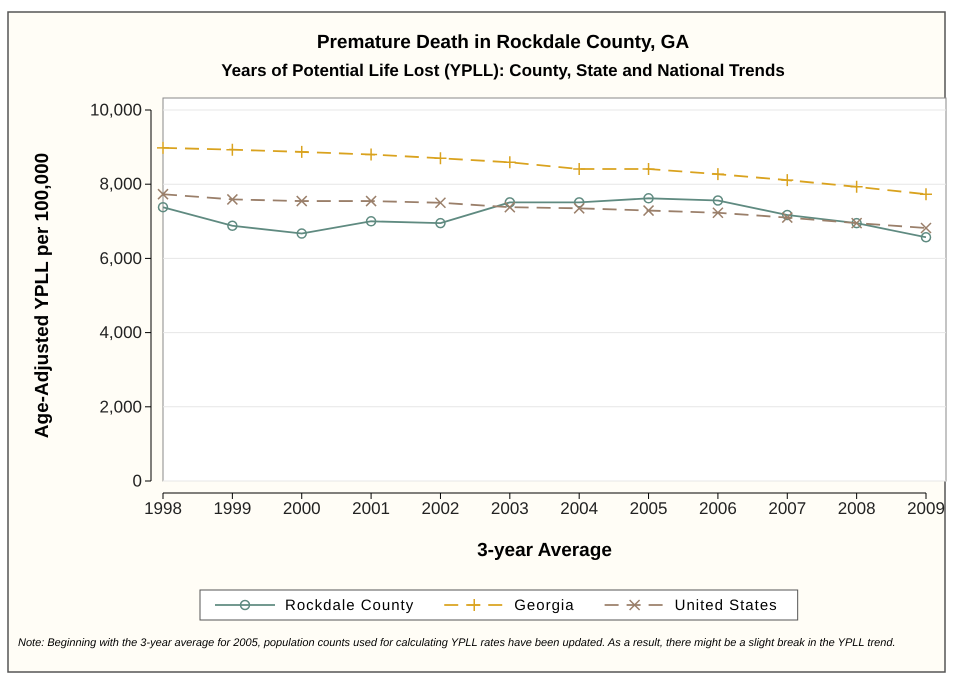 The width and height of the screenshot is (953, 677). I want to click on y-tick-label: 10,000, so click(116, 110).